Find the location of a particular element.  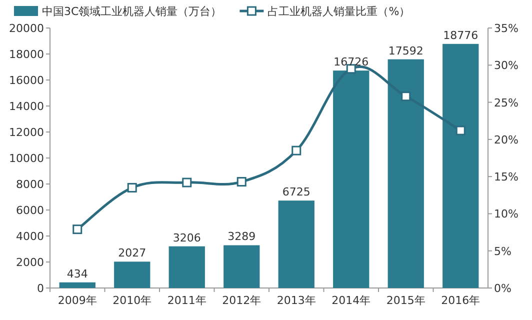

y2-tick-label: 0% is located at coordinates (503, 288).